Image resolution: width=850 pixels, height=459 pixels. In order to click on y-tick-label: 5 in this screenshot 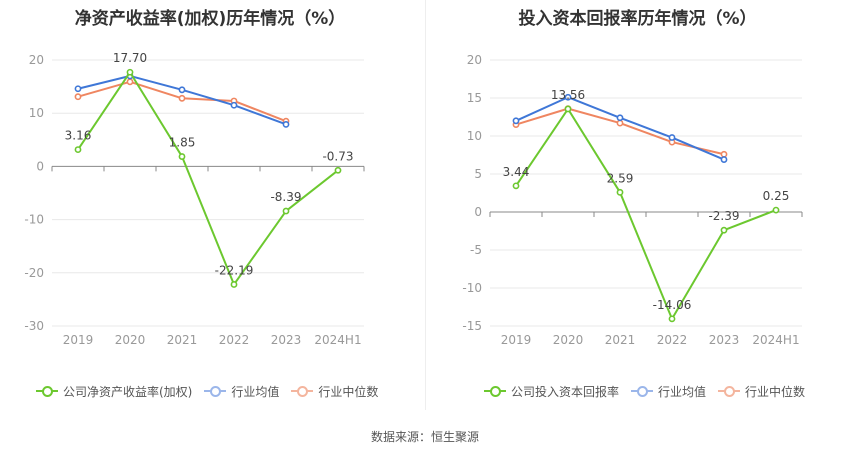, I will do `click(478, 174)`.